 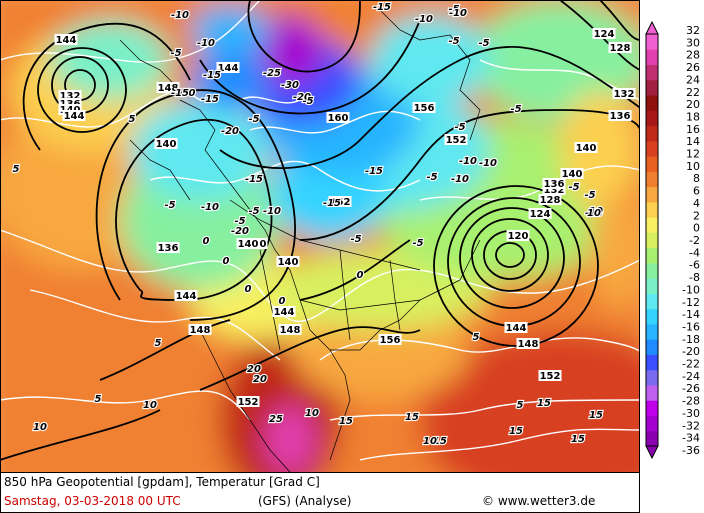 I want to click on legend-tick-label: 32, so click(x=693, y=30).